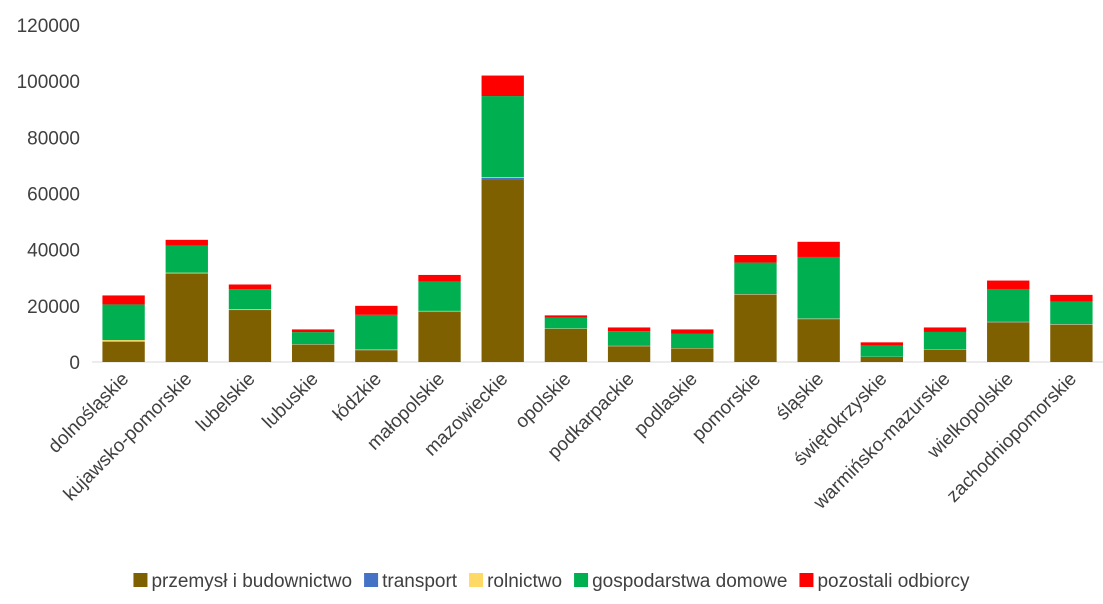 This screenshot has width=1103, height=604. I want to click on x-tick-label: pomorskie, so click(726, 407).